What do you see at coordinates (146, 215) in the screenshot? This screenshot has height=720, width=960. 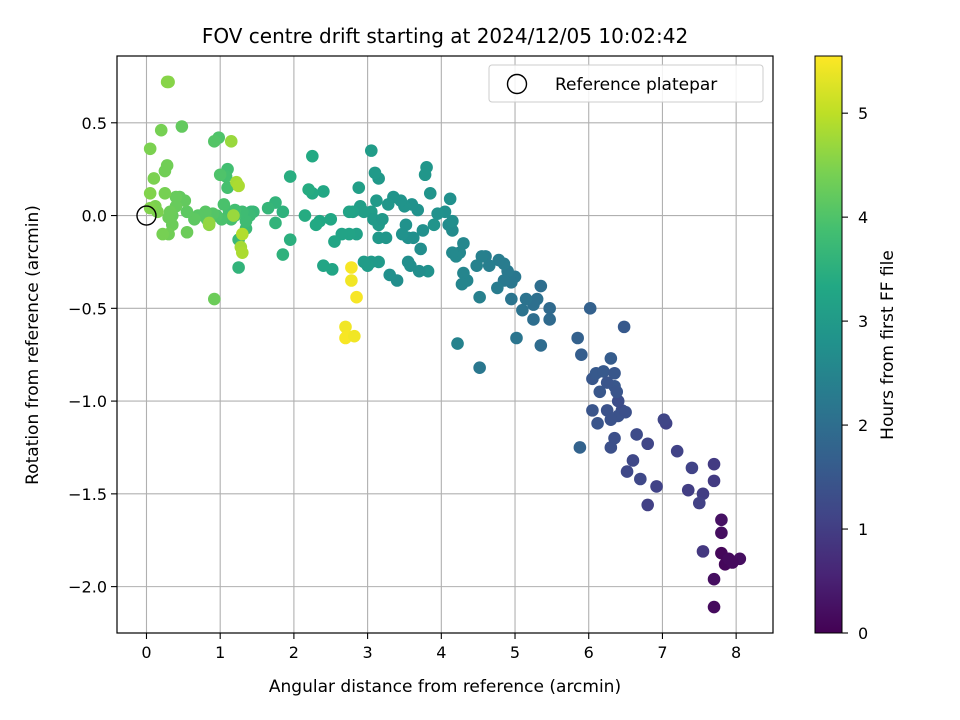 I see `reference-point-marker` at bounding box center [146, 215].